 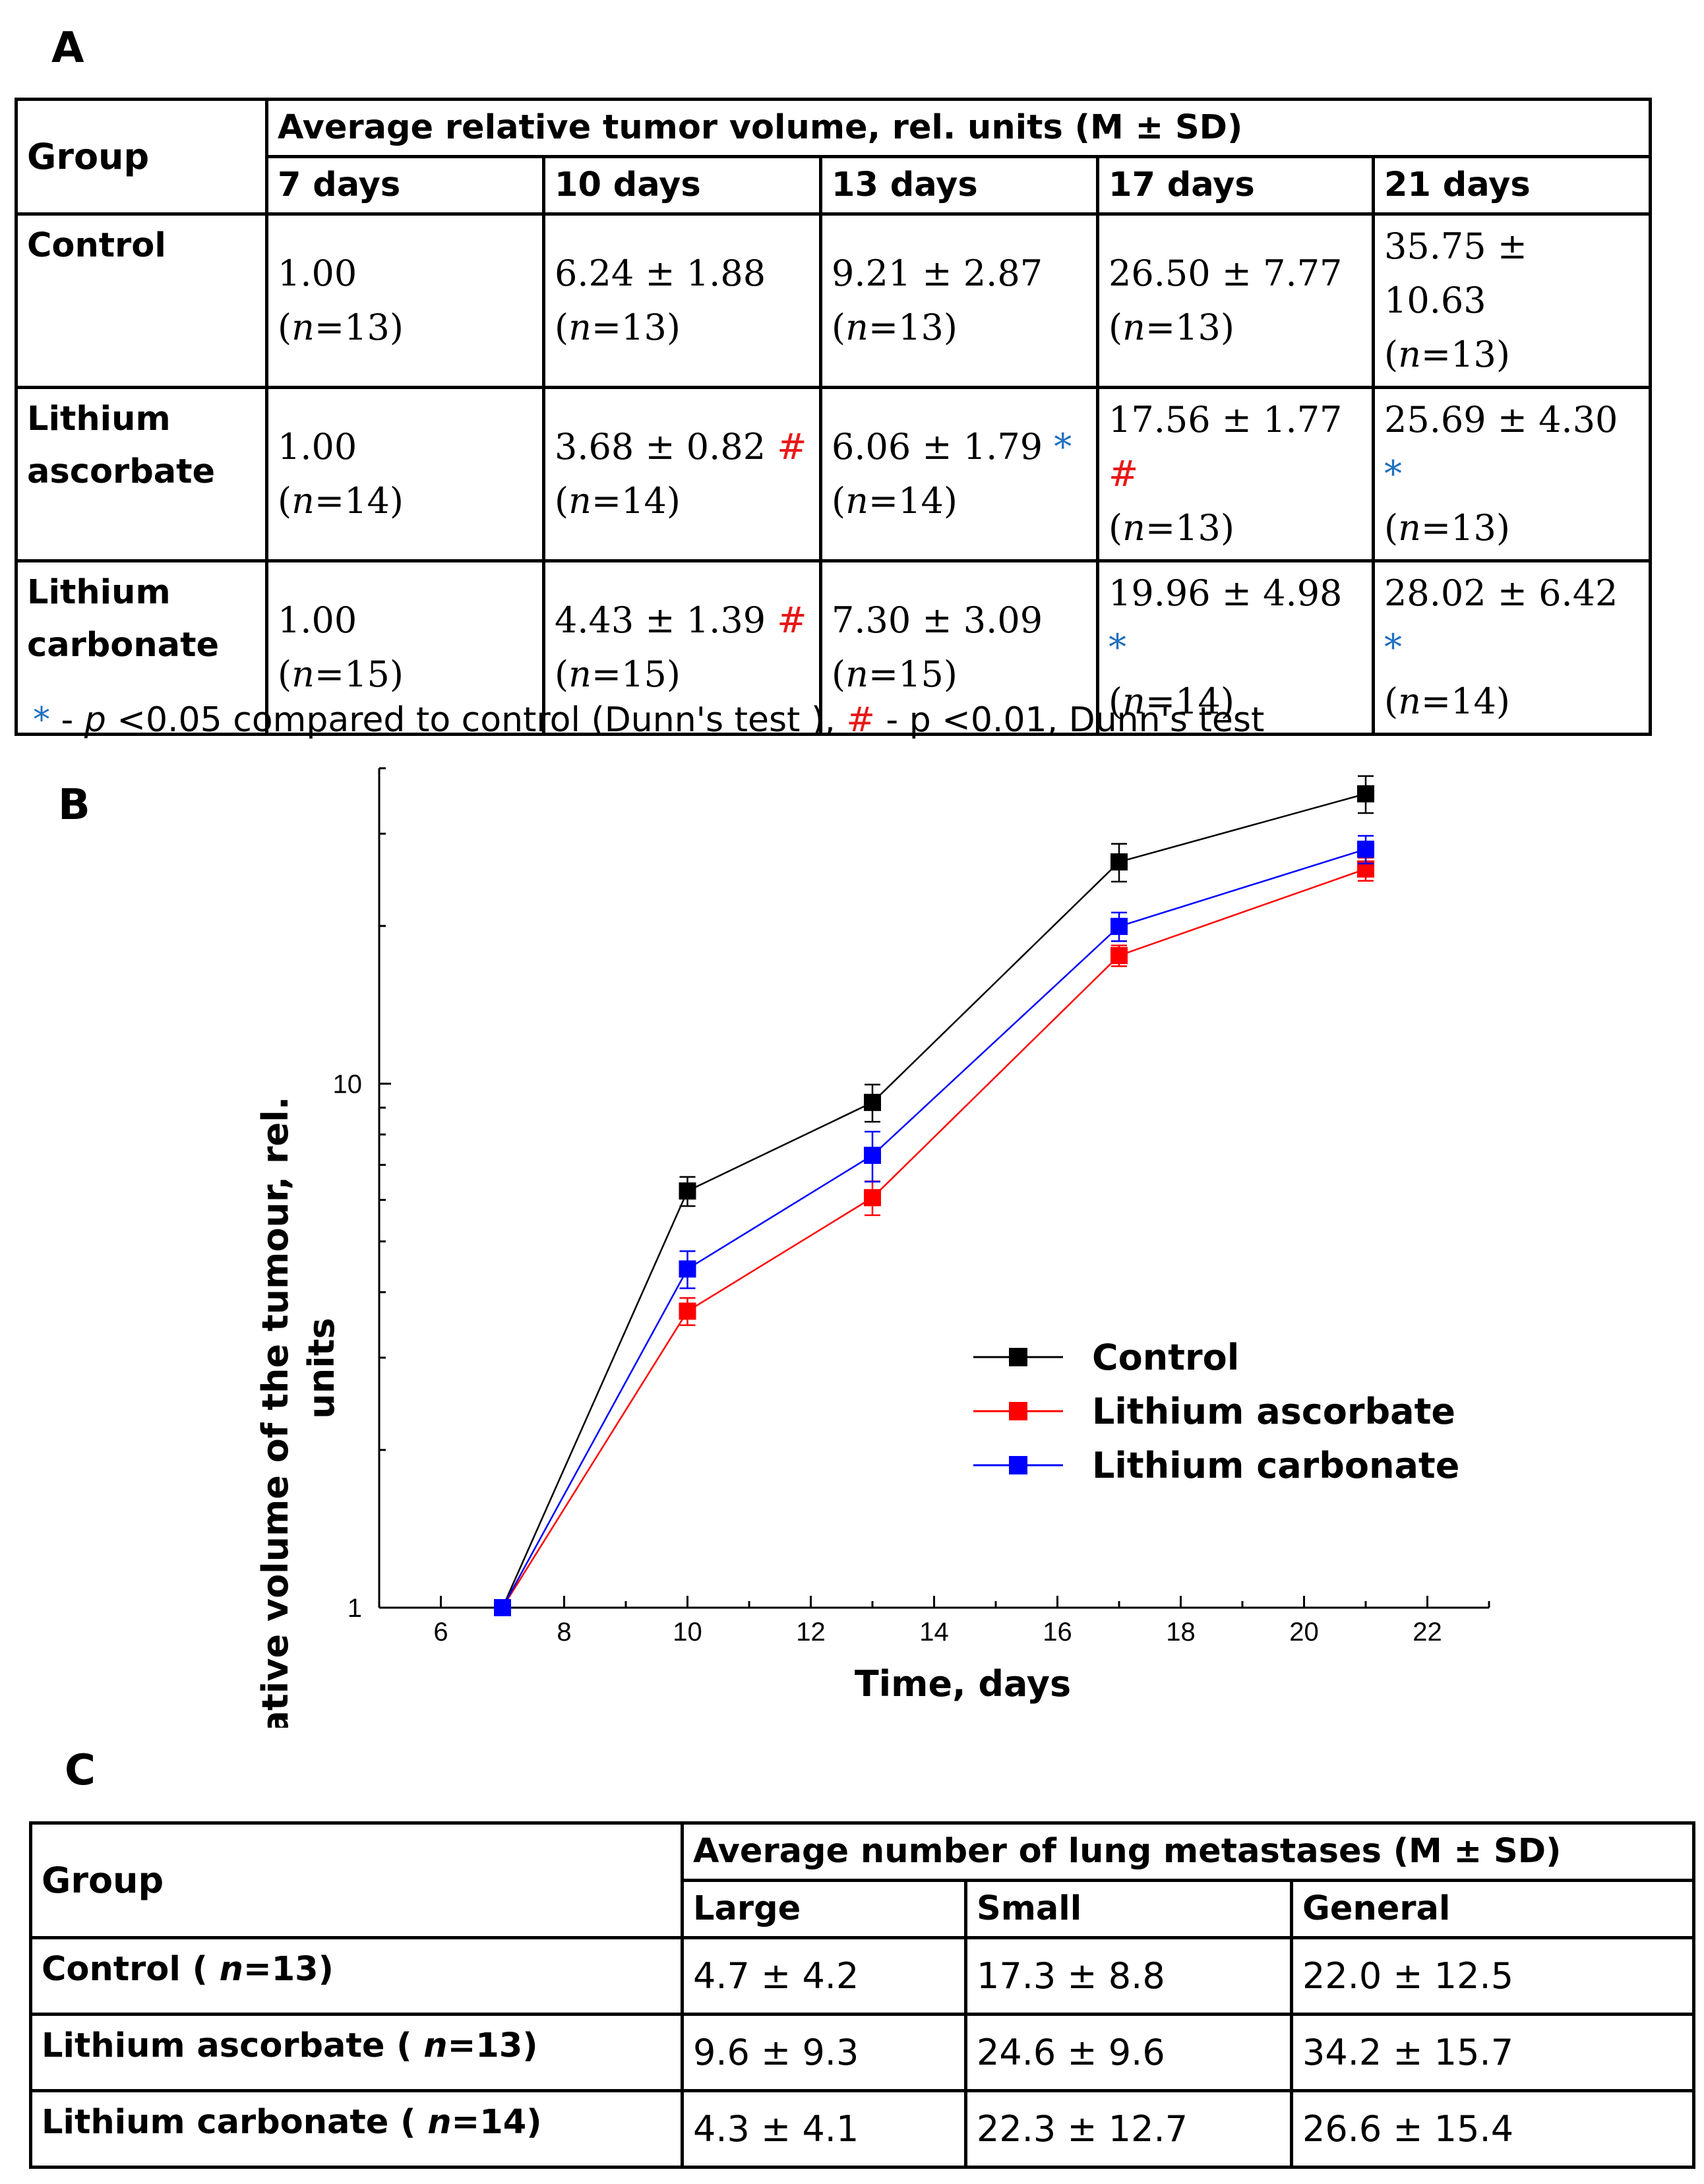 I want to click on table-a-cell-line: 28.02 ± 6.42, so click(x=1501, y=593).